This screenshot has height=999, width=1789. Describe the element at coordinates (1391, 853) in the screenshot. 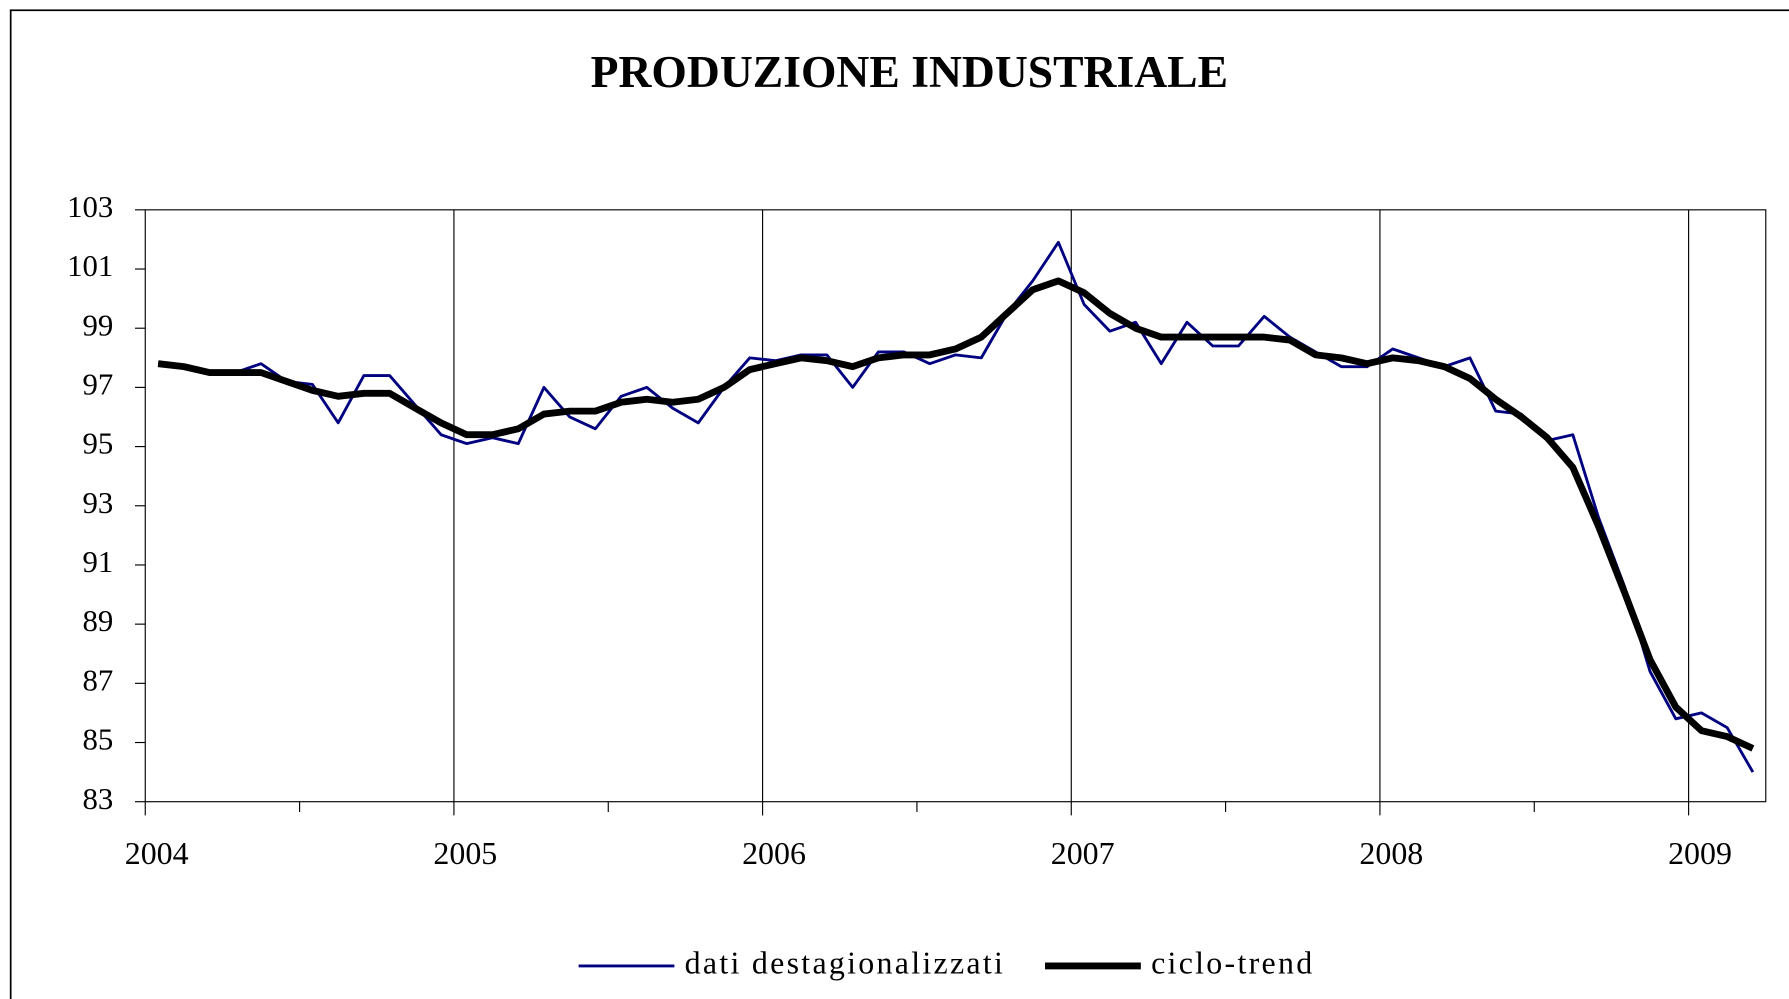

I see `x-tick-label: 2008` at that location.